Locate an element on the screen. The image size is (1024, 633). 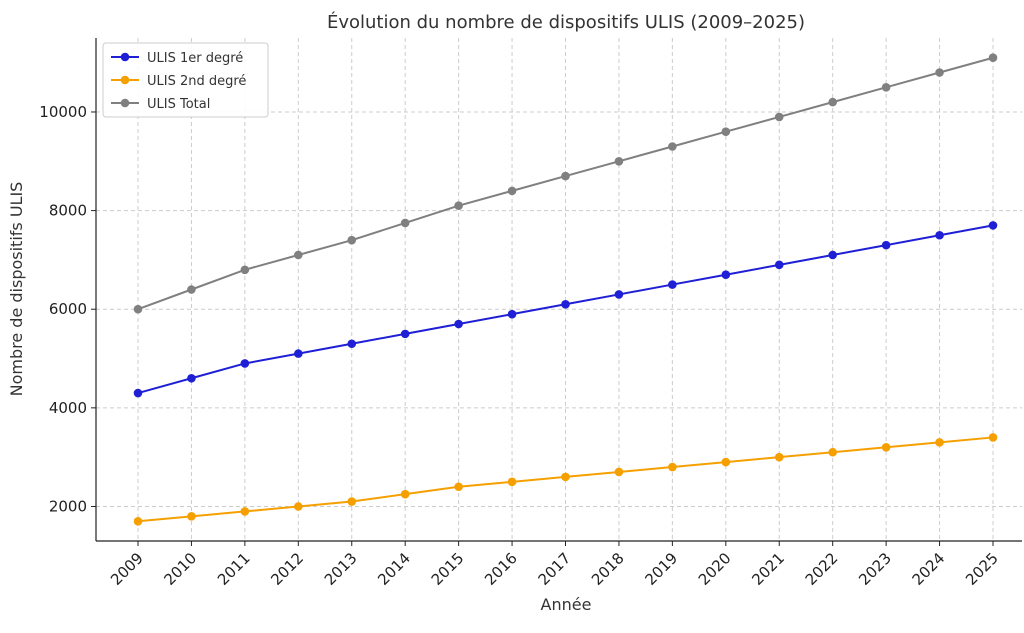
x-tick-label: 2012 is located at coordinates (287, 569).